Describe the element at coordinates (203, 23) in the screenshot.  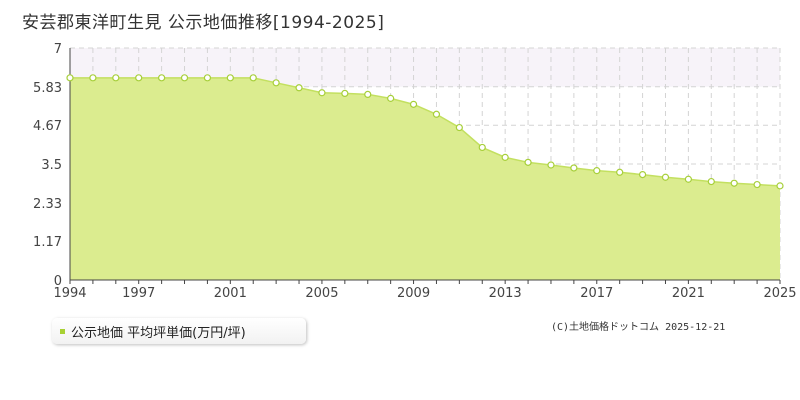
I see `chart-title: 安芸郡東洋町生見 公示地価推移[1994-2025]` at that location.